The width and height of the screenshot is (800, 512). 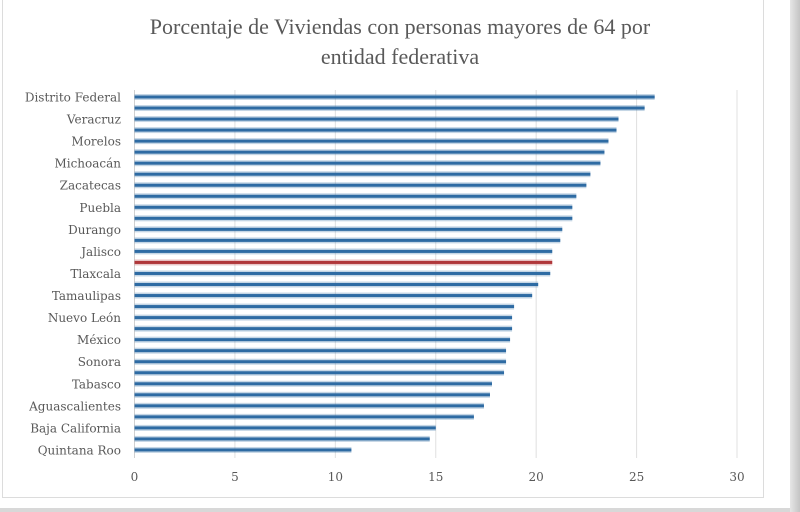 What do you see at coordinates (99, 362) in the screenshot?
I see `category-label: Sonora` at bounding box center [99, 362].